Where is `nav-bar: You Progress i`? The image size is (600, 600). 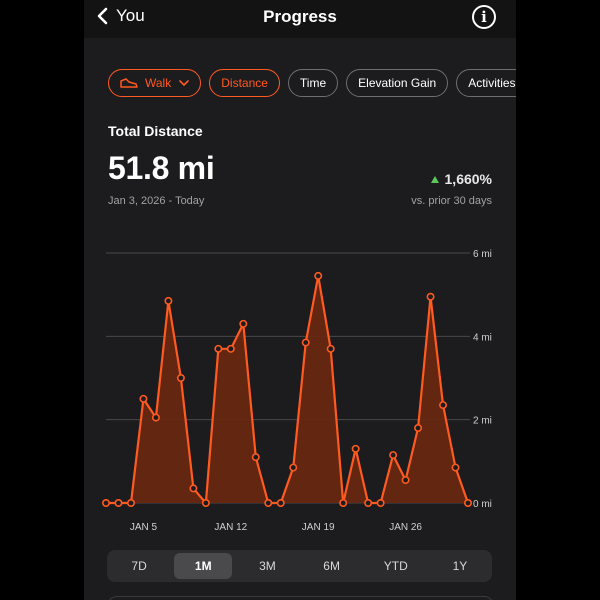
nav-bar: You Progress i is located at coordinates (300, 19).